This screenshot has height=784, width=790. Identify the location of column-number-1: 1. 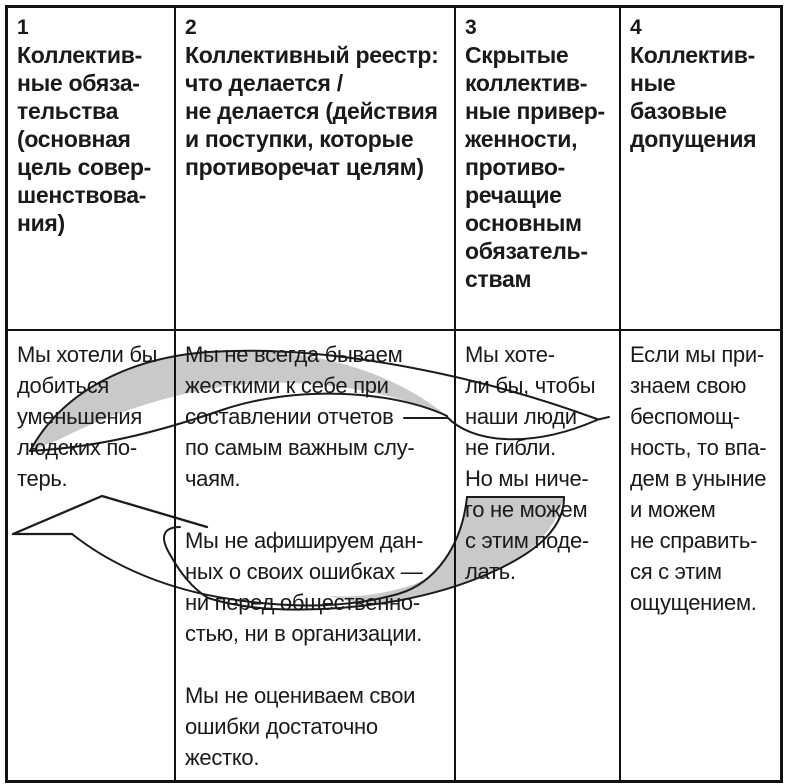
(23, 27).